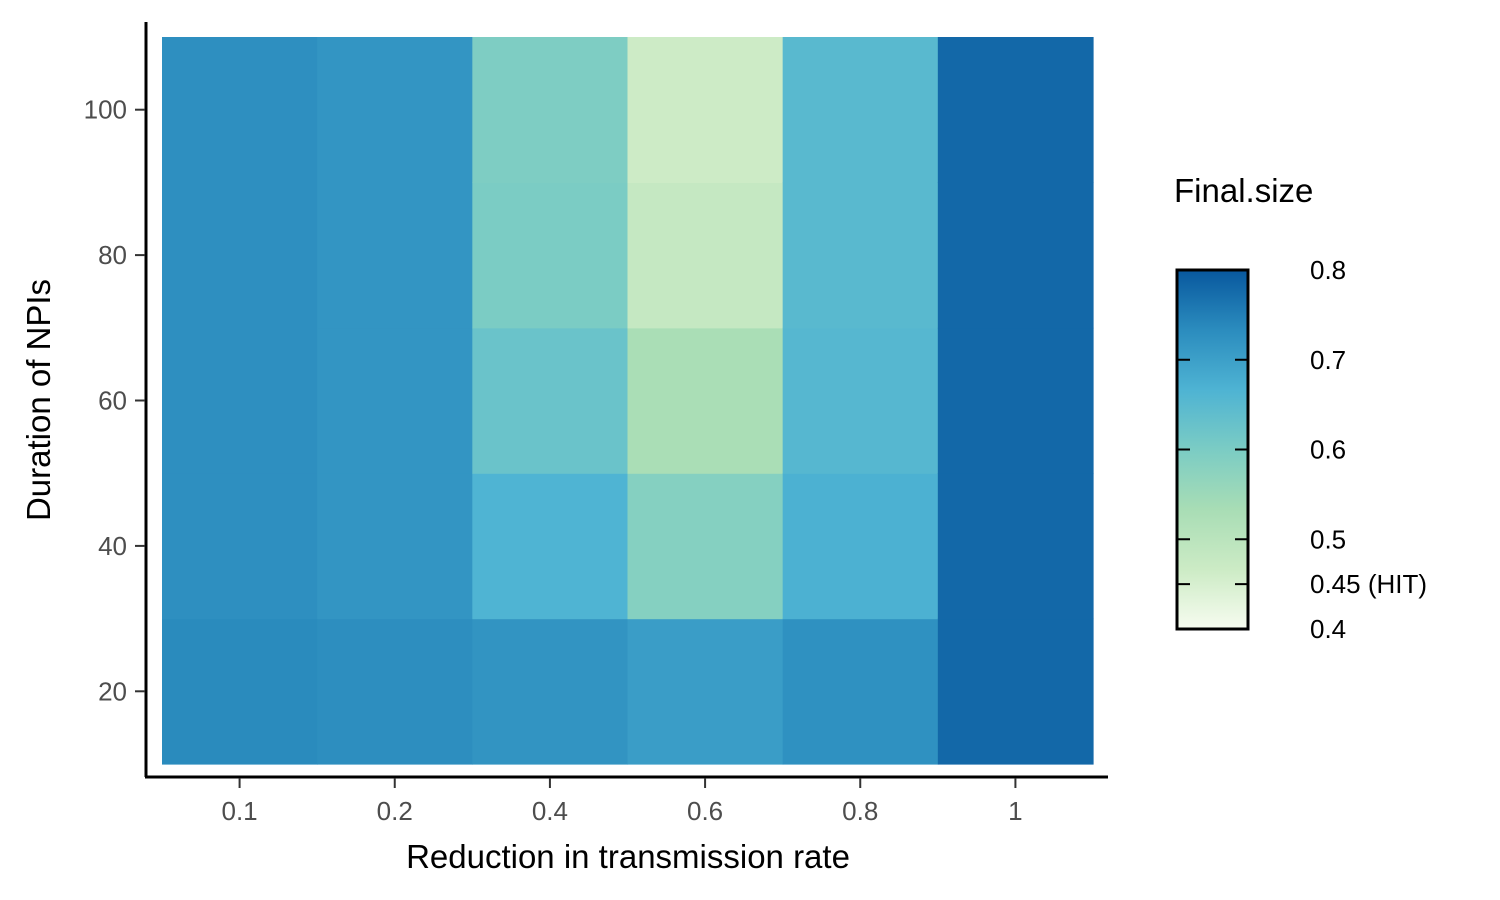  I want to click on y-tick-label: 80, so click(112, 255).